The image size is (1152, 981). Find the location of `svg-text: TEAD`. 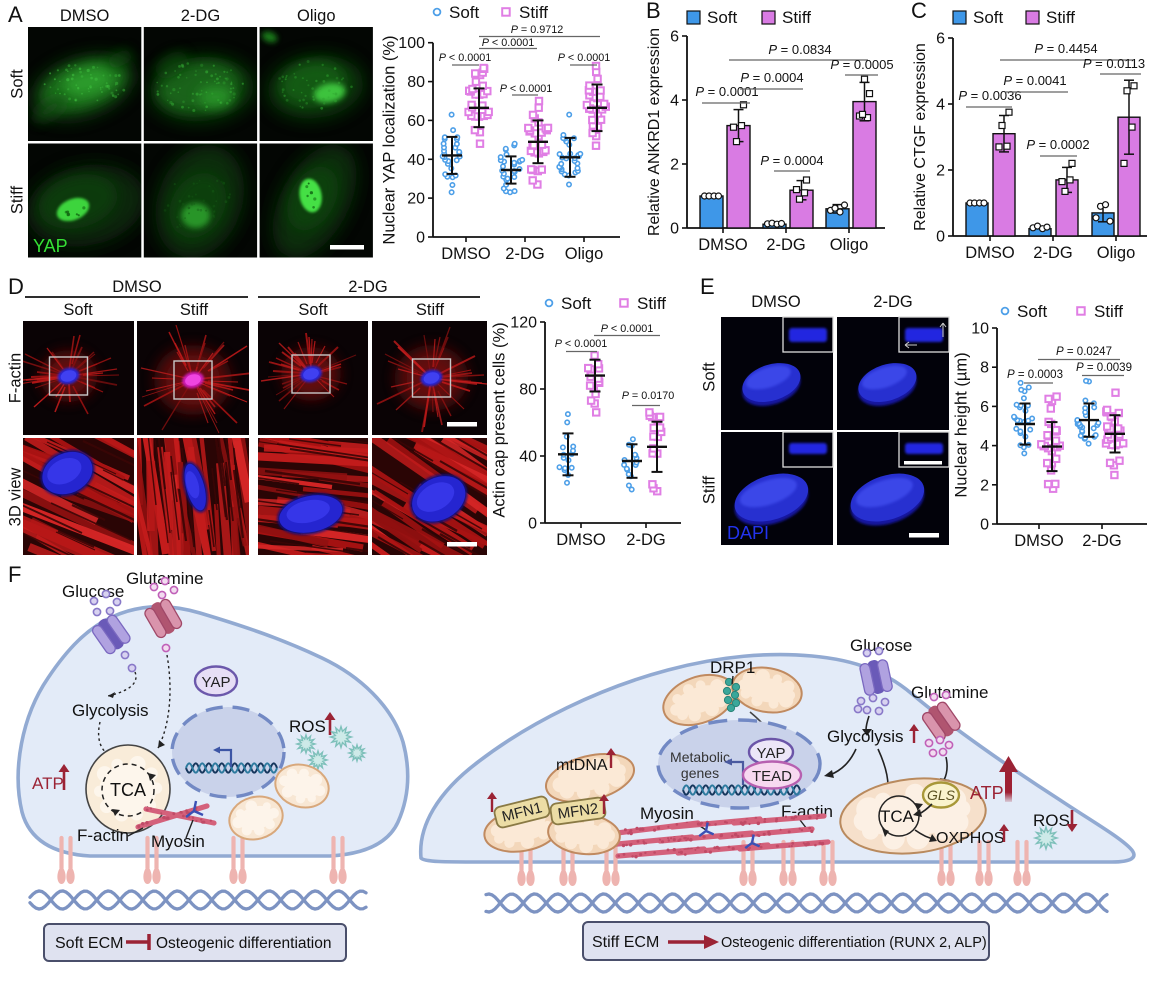

svg-text: TEAD is located at coordinates (772, 776).